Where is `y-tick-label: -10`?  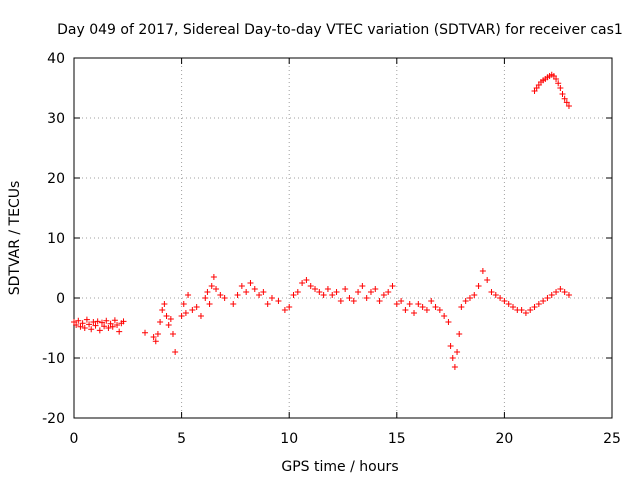
y-tick-label: -10 is located at coordinates (53, 359).